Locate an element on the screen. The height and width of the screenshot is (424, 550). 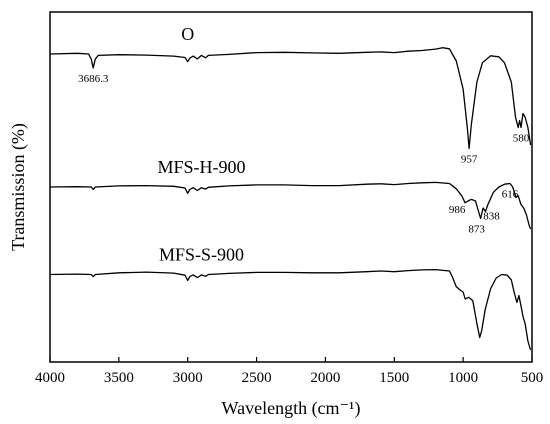
peak-label-mfs-h-900-986: 986 is located at coordinates (457, 210).